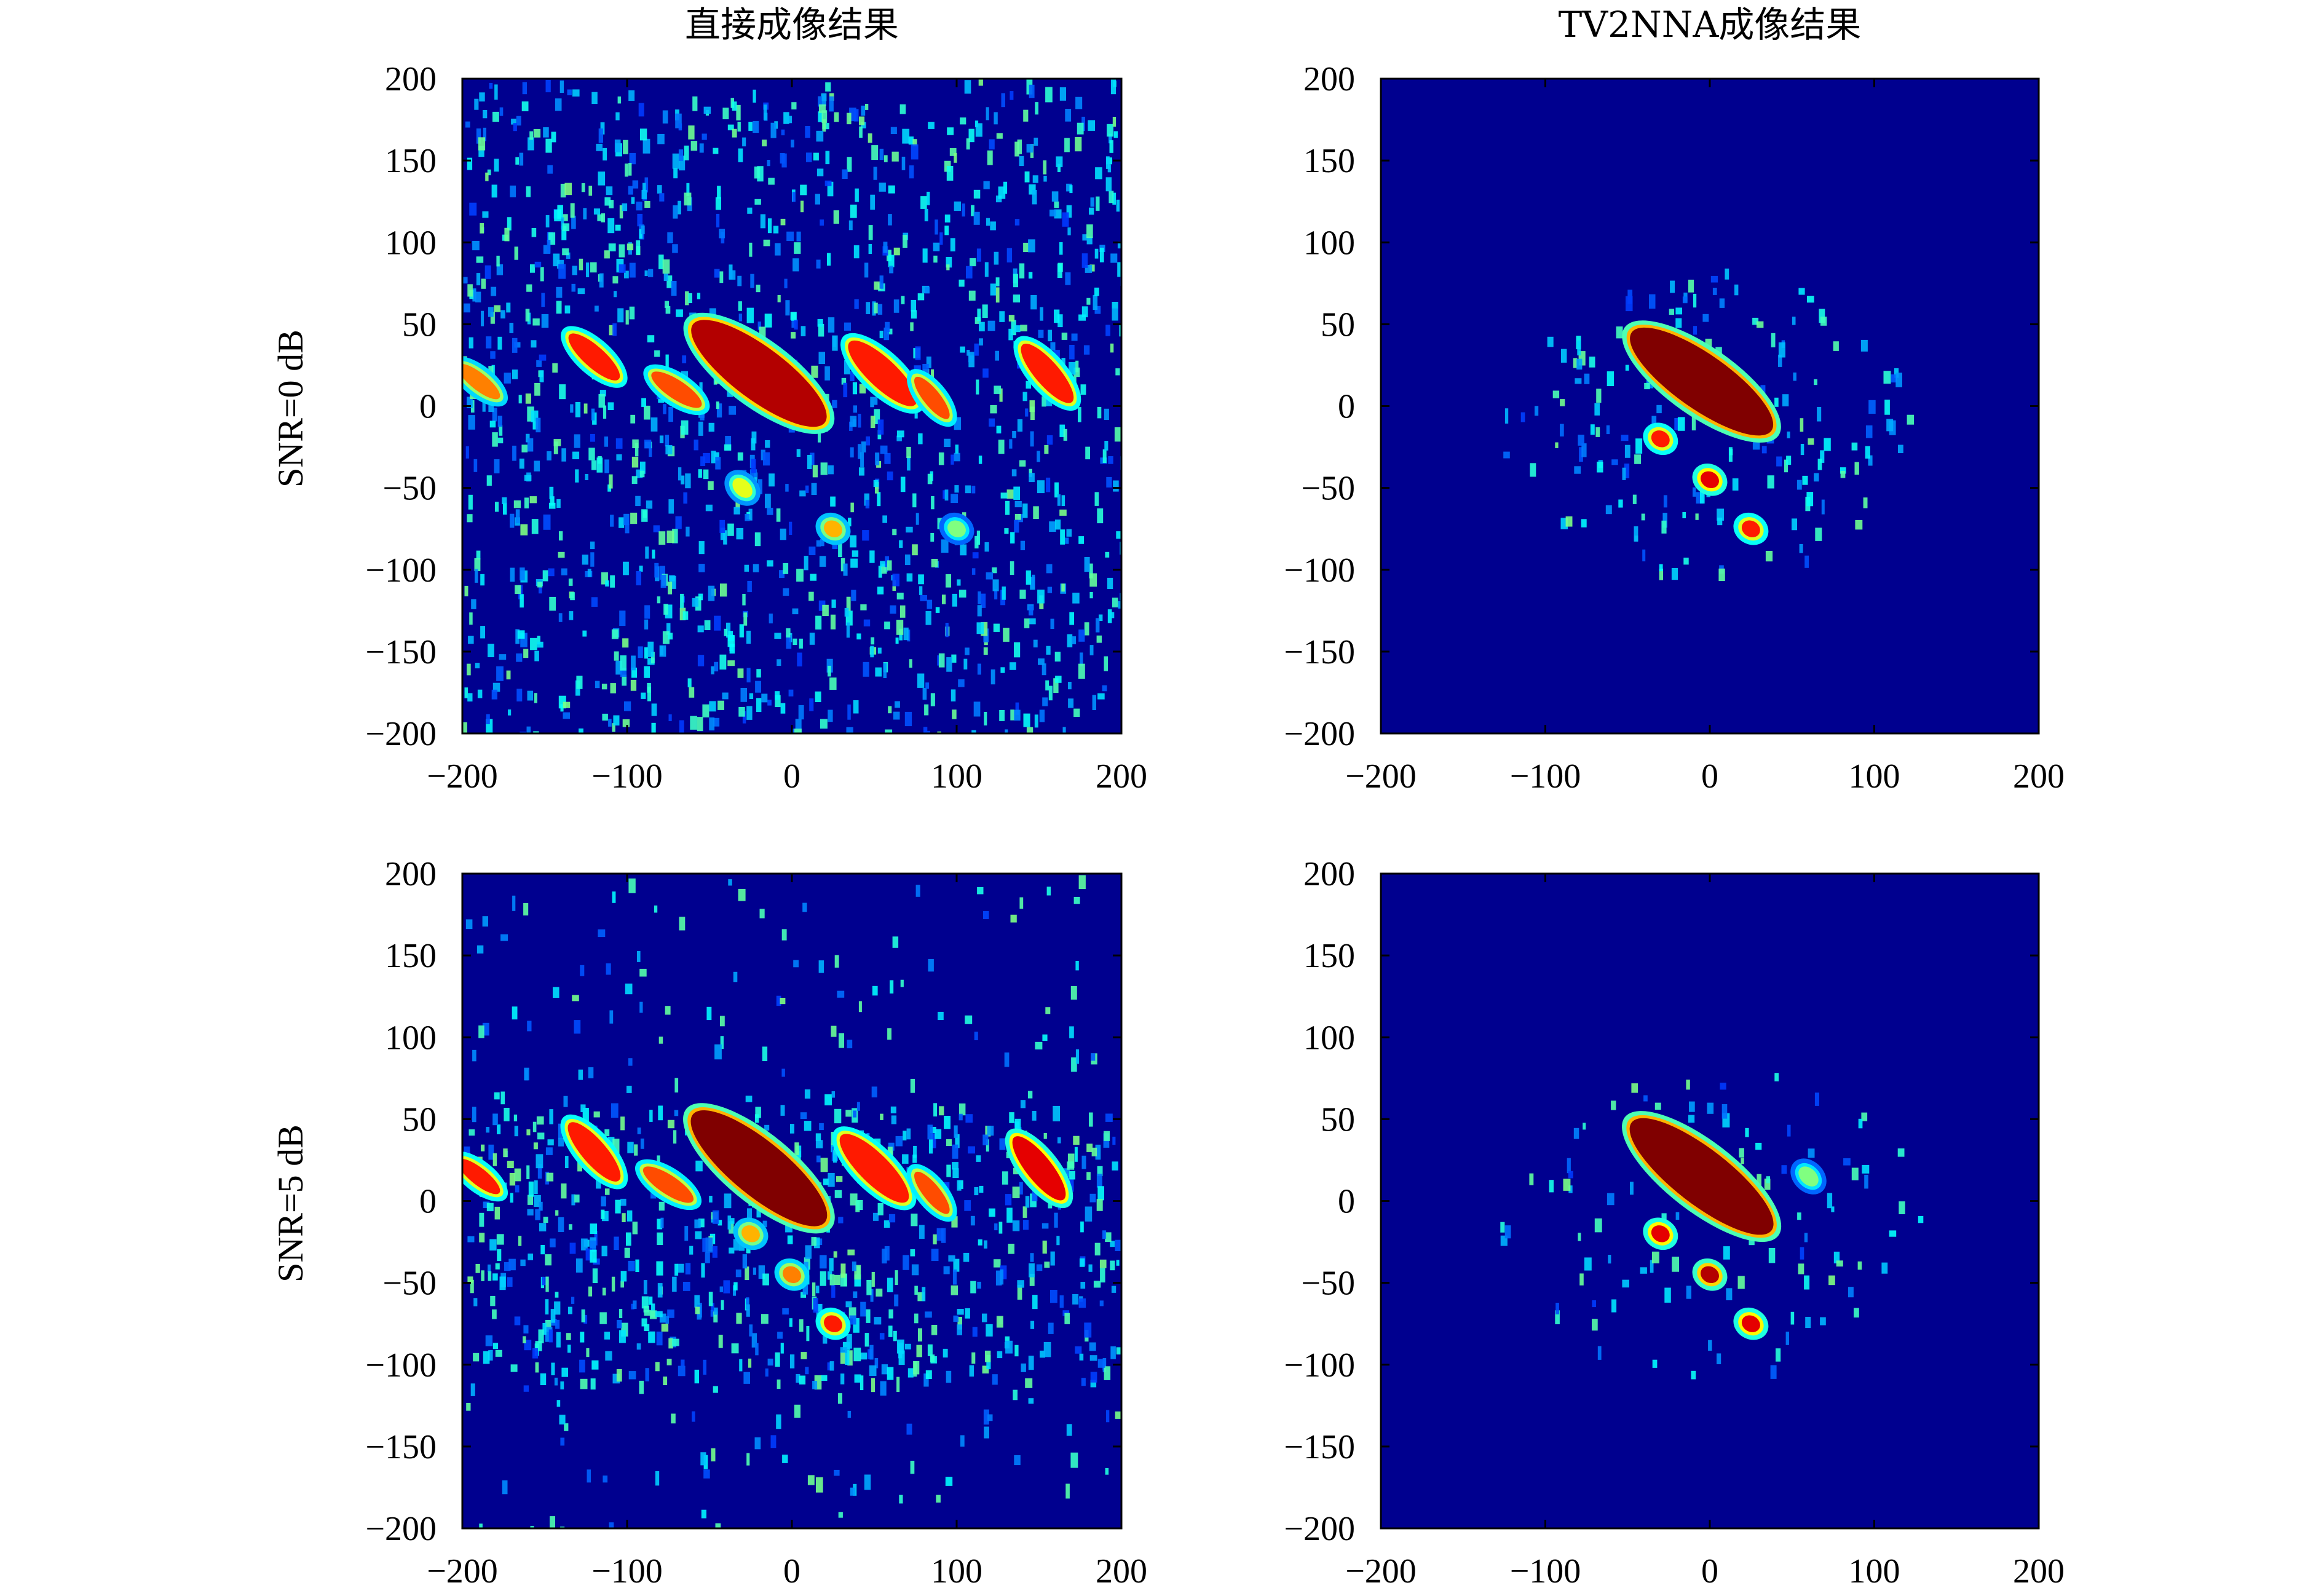  I want to click on row-label: SNR=0 dB, so click(290, 409).